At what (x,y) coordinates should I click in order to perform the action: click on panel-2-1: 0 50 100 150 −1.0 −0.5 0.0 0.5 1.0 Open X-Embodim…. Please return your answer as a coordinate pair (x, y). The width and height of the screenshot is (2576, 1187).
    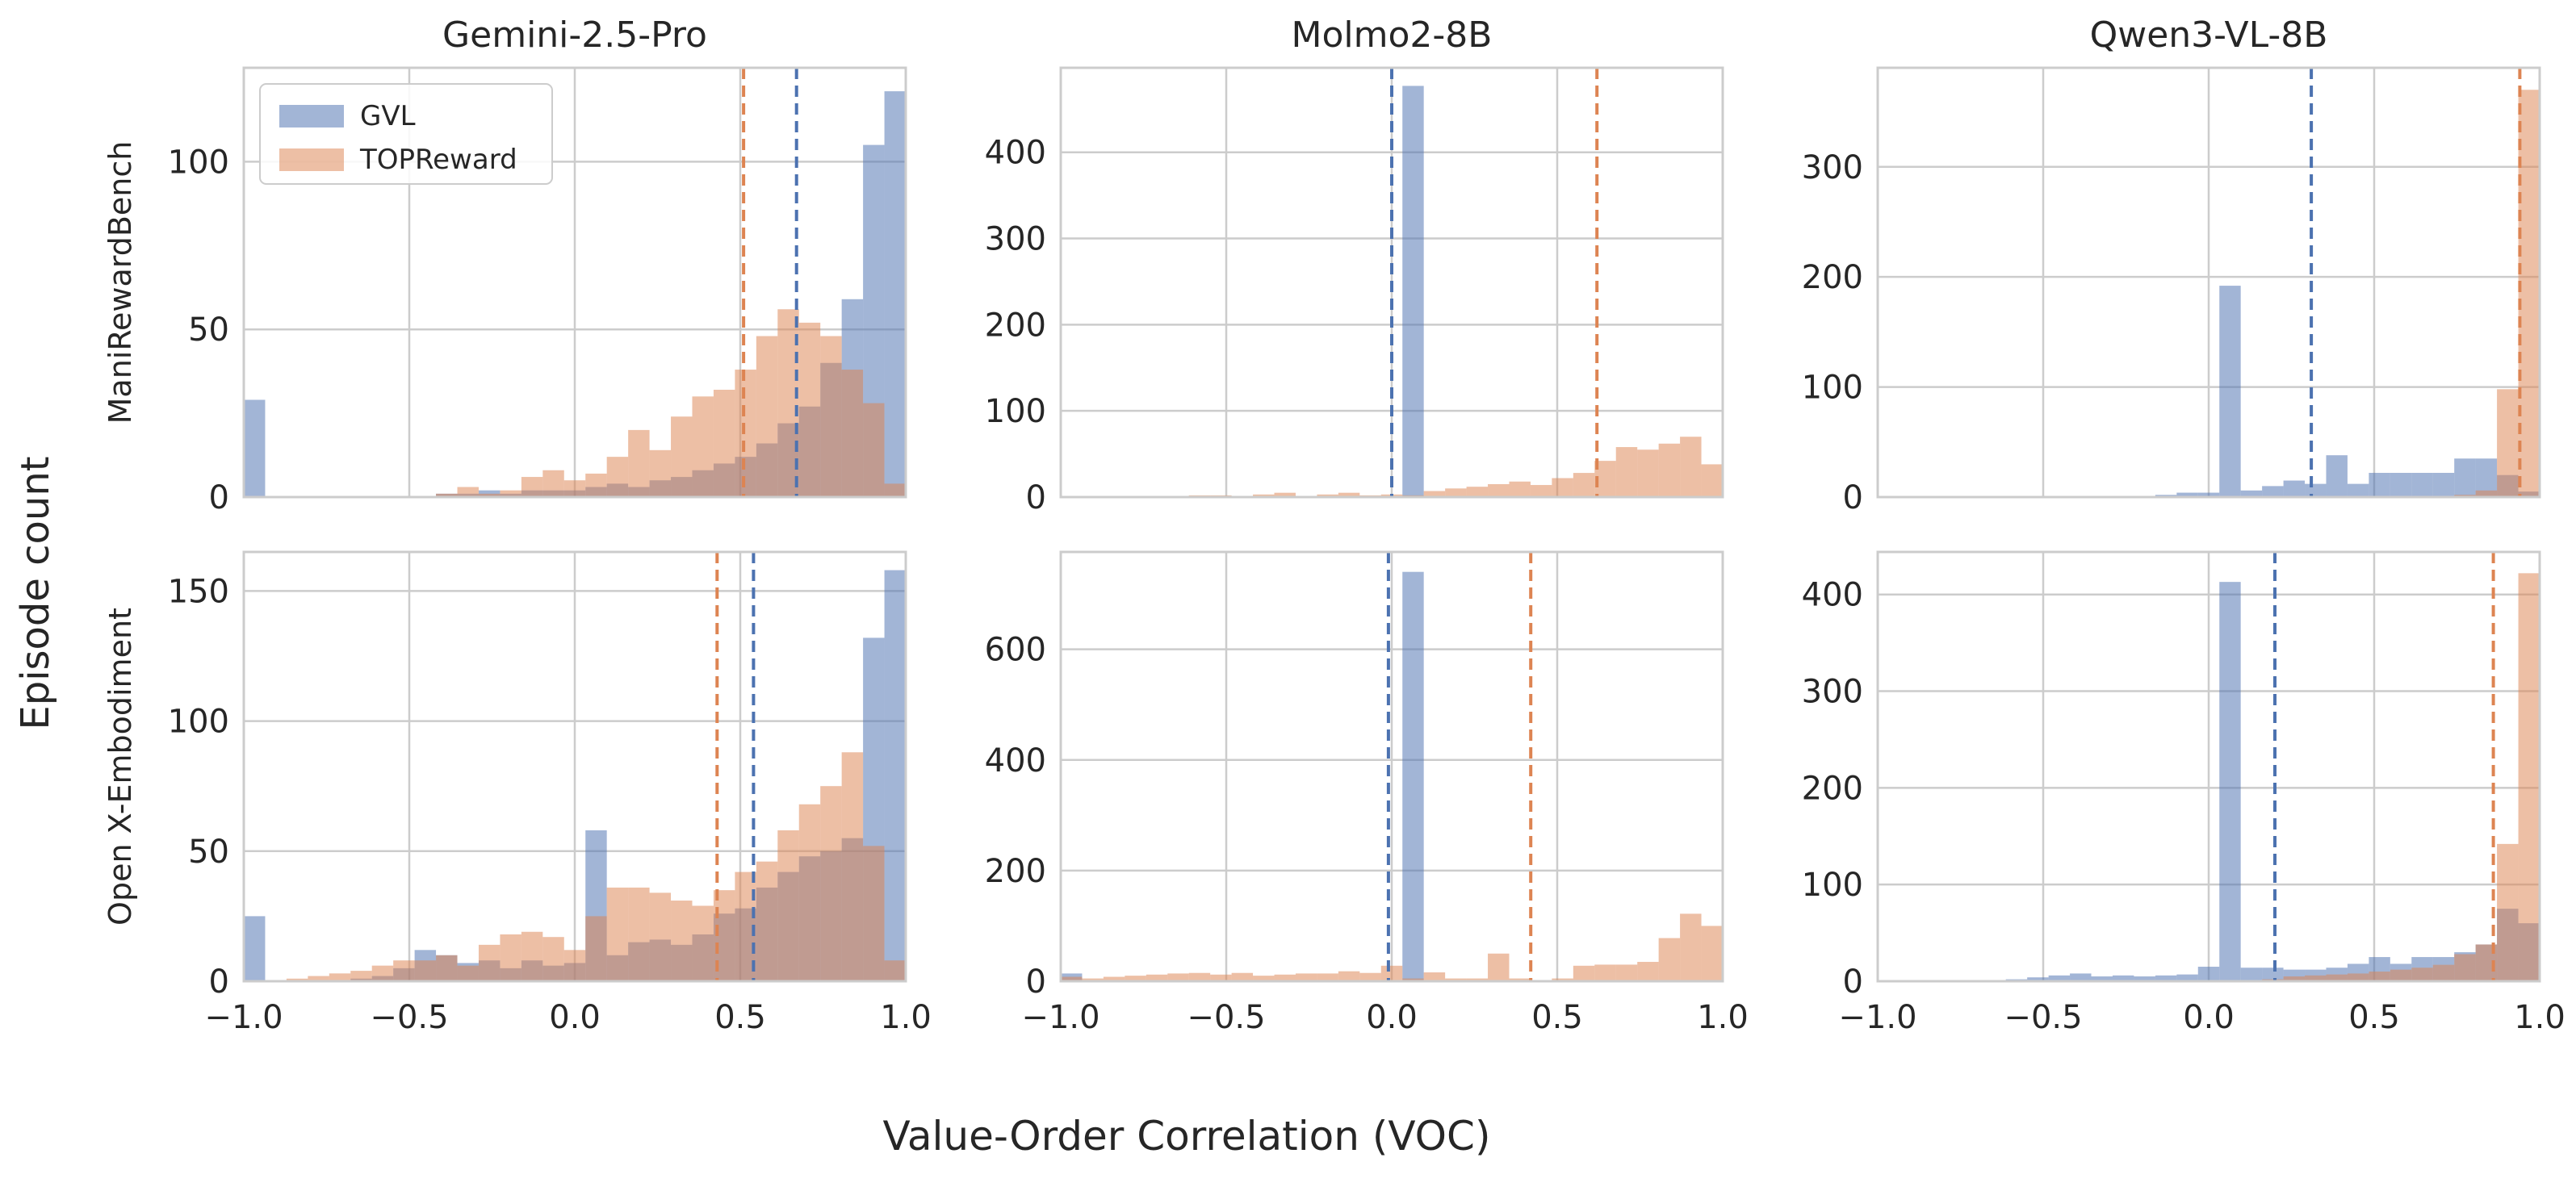
    Looking at the image, I should click on (517, 793).